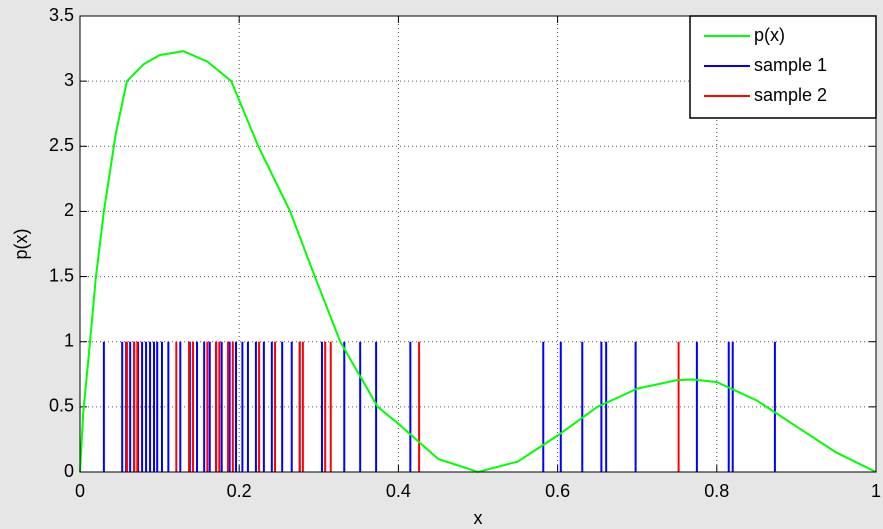 Image resolution: width=883 pixels, height=529 pixels. I want to click on x-tick-label: 1, so click(876, 491).